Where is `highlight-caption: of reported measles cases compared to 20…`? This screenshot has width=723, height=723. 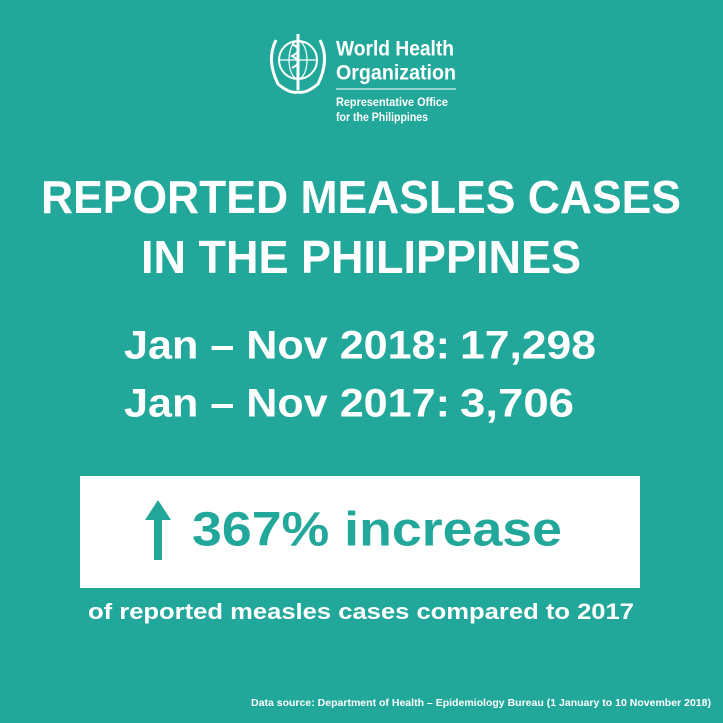 highlight-caption: of reported measles cases compared to 20… is located at coordinates (361, 611).